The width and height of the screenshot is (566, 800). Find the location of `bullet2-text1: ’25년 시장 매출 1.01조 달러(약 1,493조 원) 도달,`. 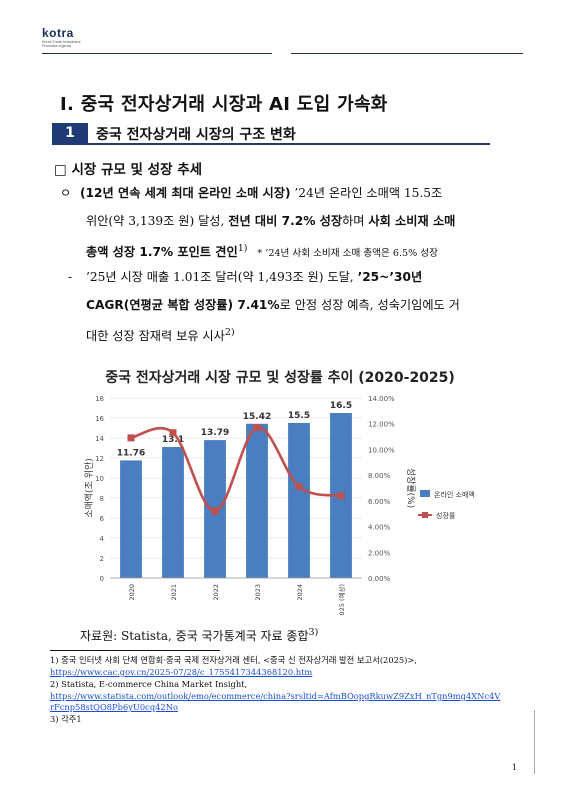

bullet2-text1: ’25년 시장 매출 1.01조 달러(약 1,493조 원) 도달, is located at coordinates (222, 277).